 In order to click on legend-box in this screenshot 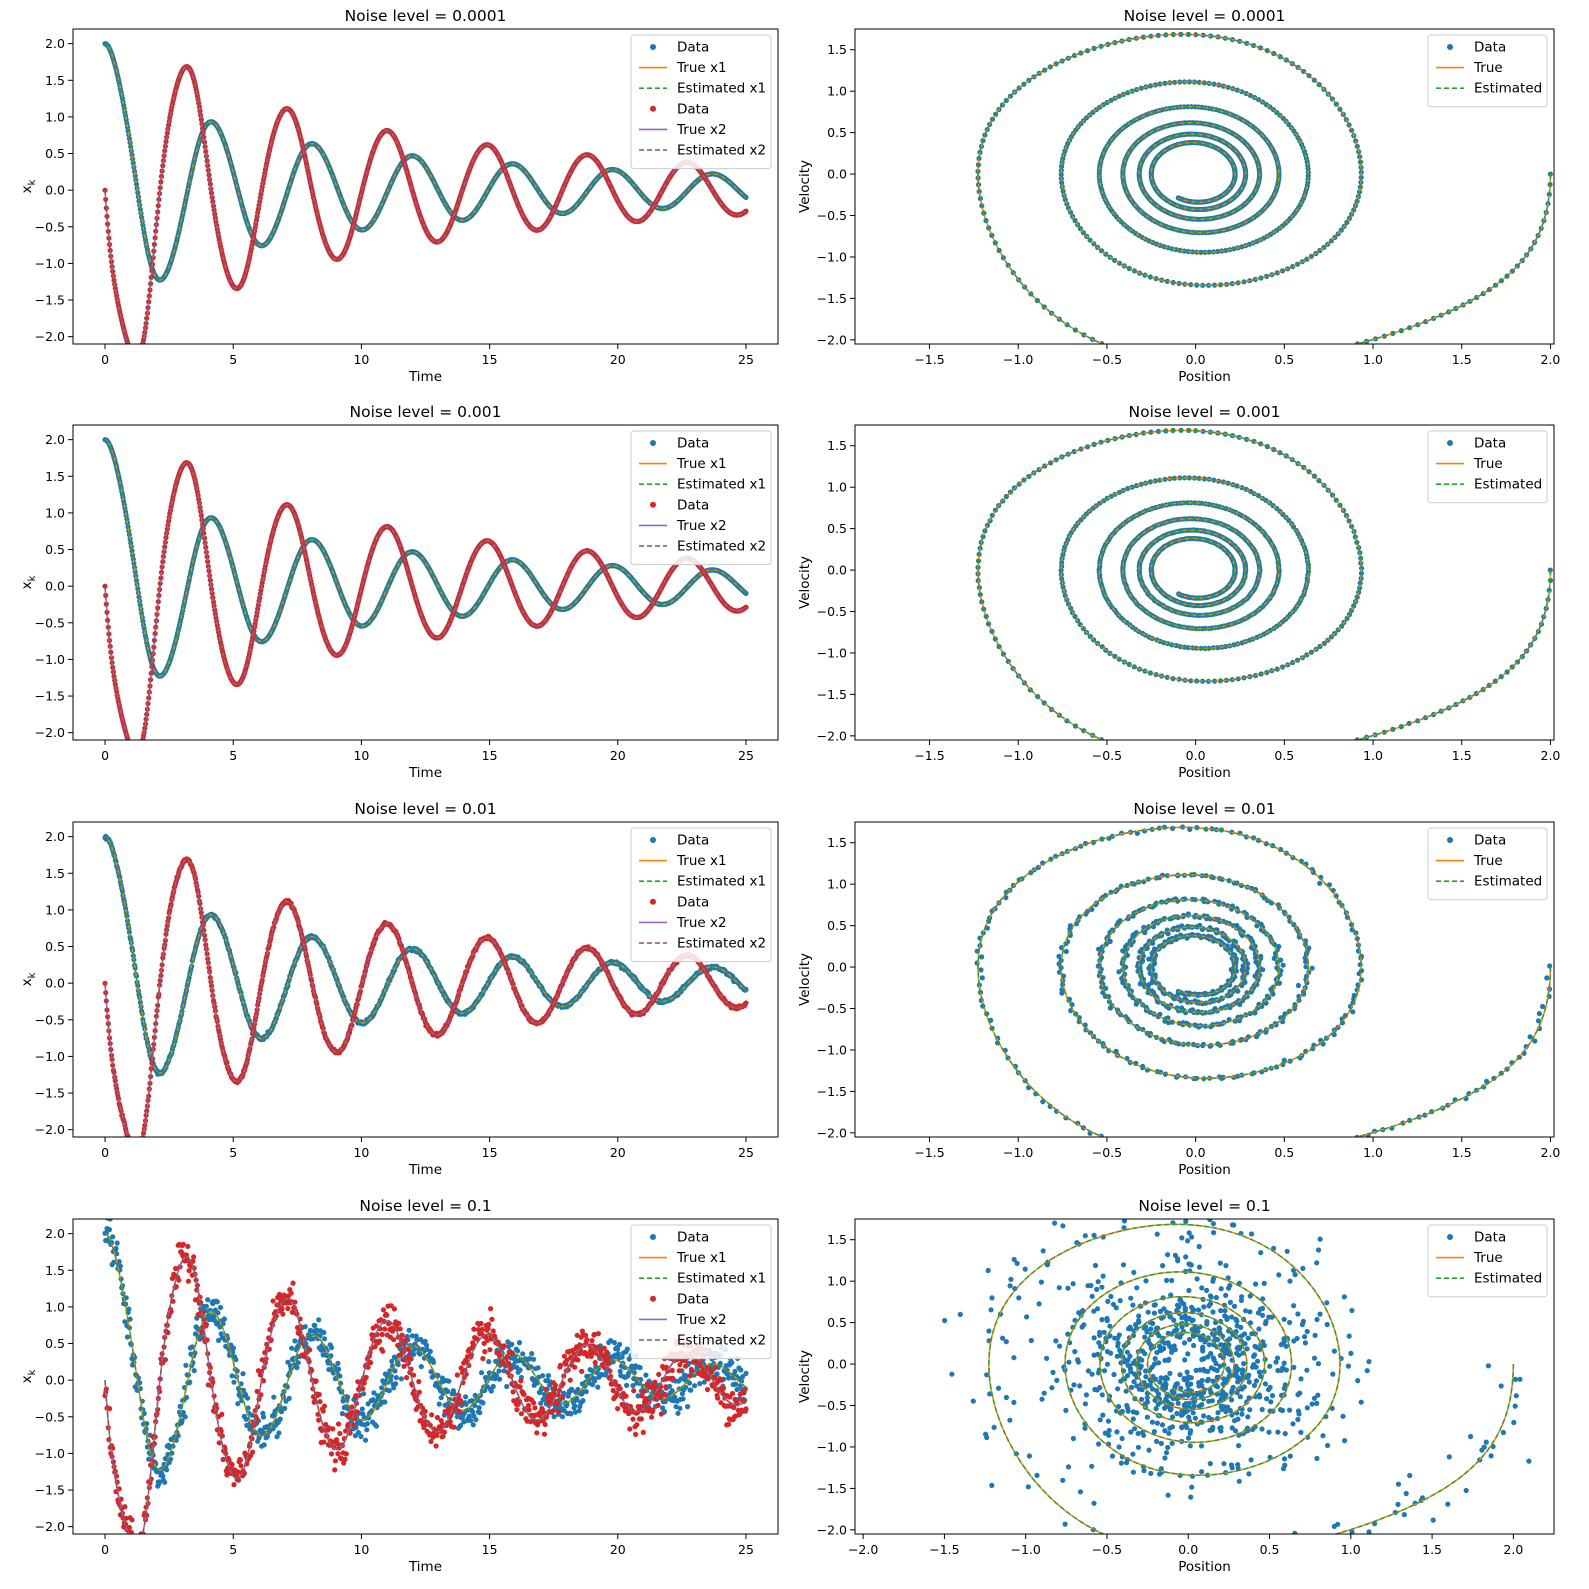, I will do `click(701, 102)`.